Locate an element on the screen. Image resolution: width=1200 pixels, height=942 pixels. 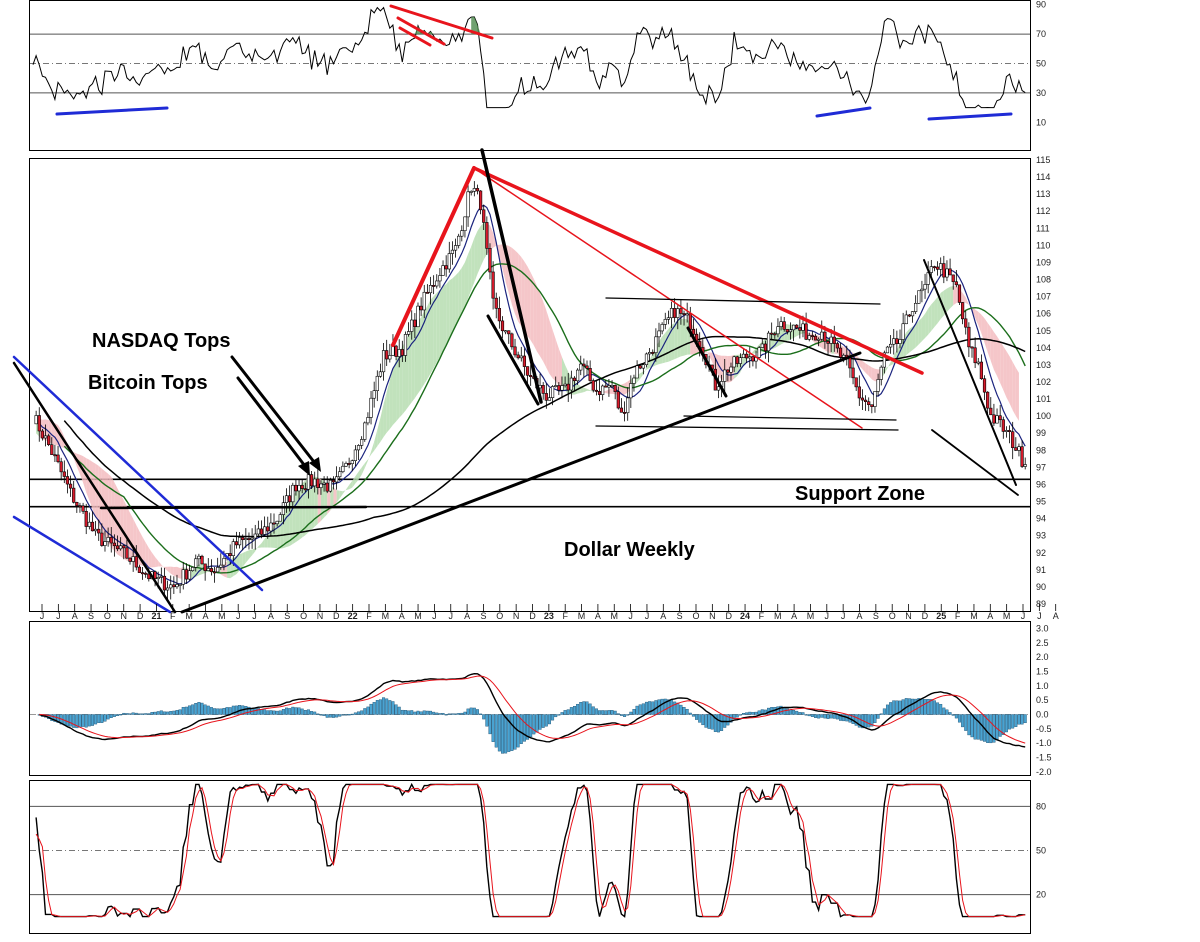
macd-tick: 0.0 is located at coordinates (1042, 715).